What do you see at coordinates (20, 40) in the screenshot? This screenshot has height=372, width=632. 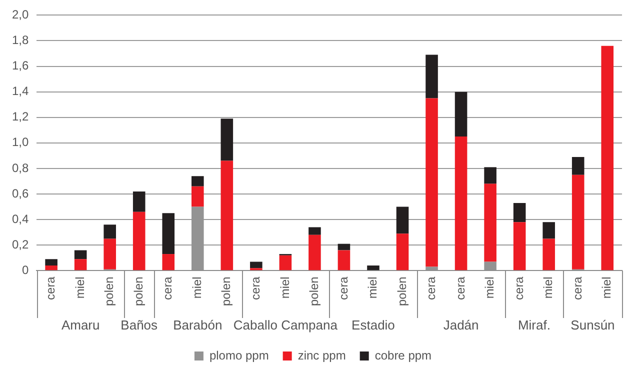 I see `y-tick-label: 1,8` at bounding box center [20, 40].